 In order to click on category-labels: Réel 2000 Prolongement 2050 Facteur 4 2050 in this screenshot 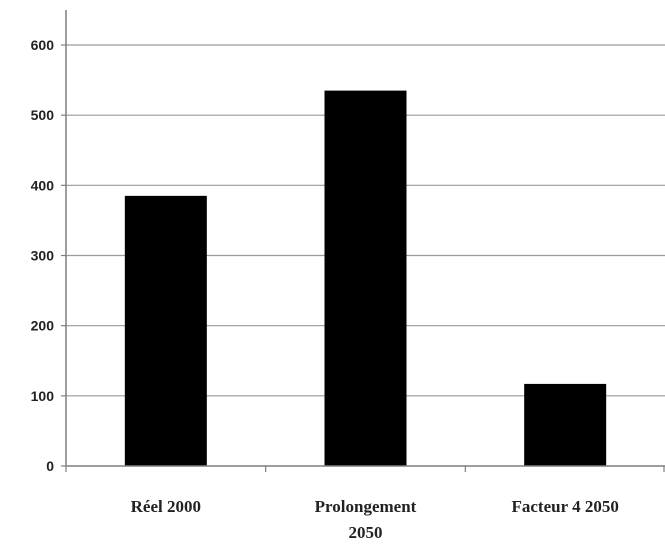, I will do `click(375, 519)`.